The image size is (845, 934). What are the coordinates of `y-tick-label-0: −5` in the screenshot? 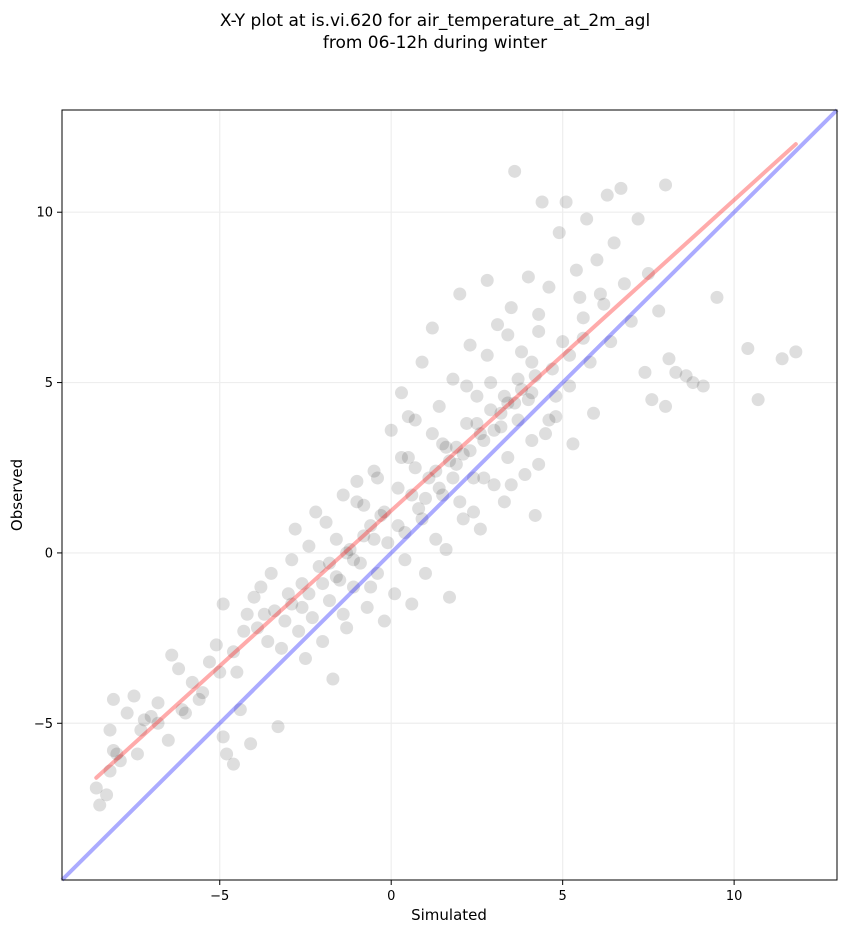 It's located at (43, 724).